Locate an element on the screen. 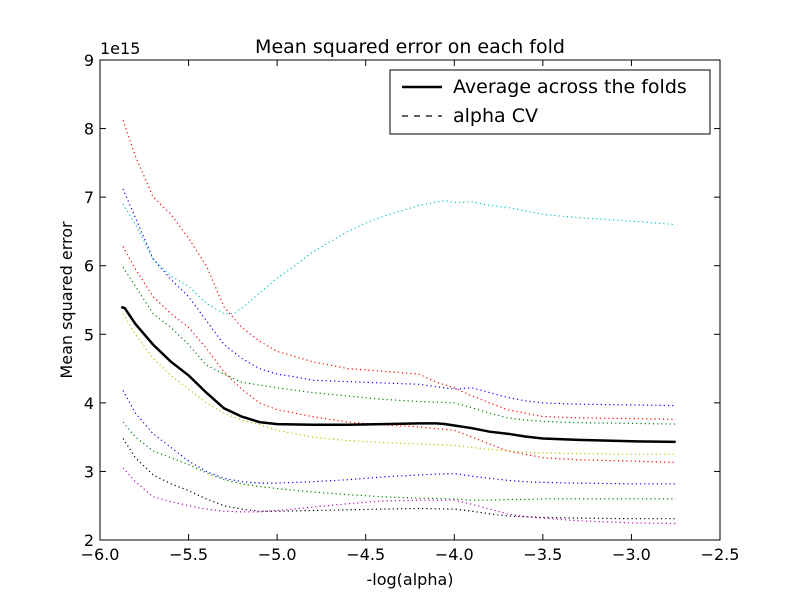  legend-label-average: Average across the folds is located at coordinates (570, 87).